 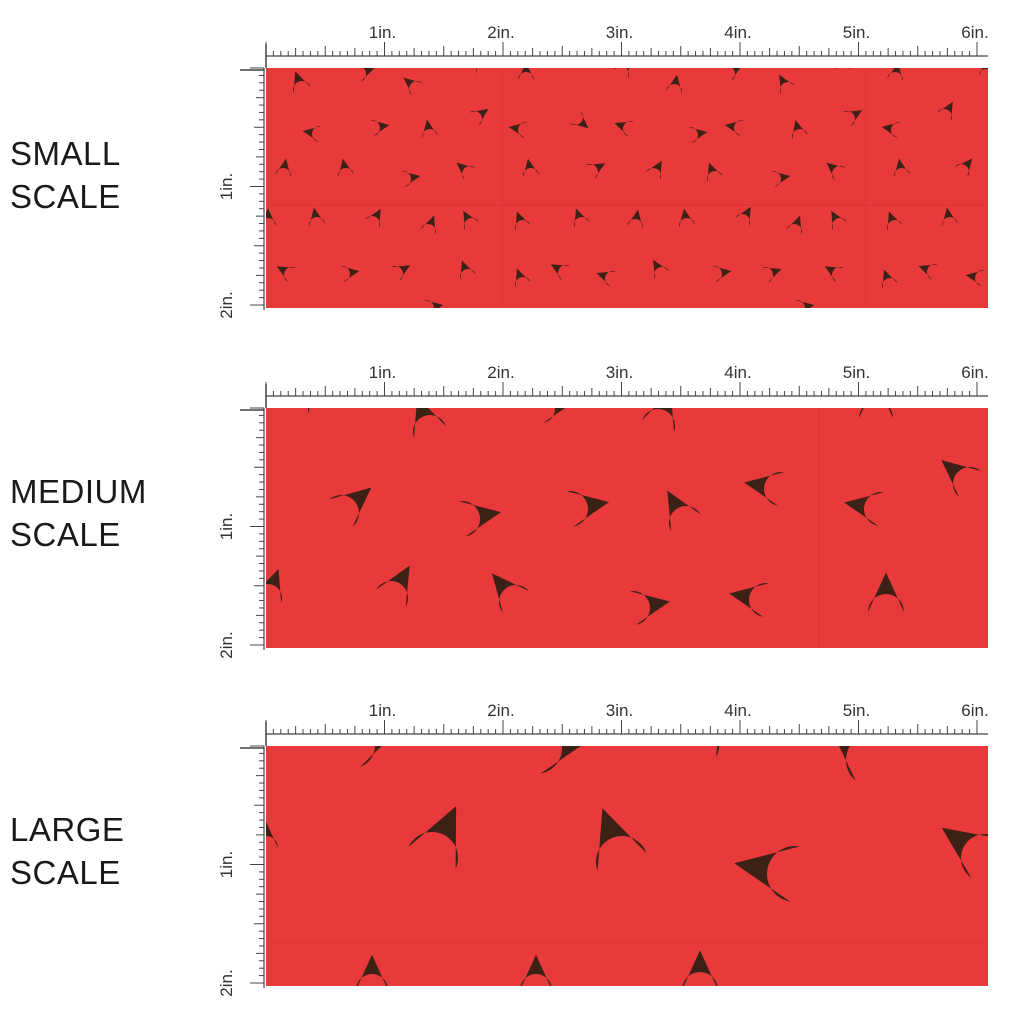 I want to click on scale-label-line1: LARGE, so click(x=67, y=829).